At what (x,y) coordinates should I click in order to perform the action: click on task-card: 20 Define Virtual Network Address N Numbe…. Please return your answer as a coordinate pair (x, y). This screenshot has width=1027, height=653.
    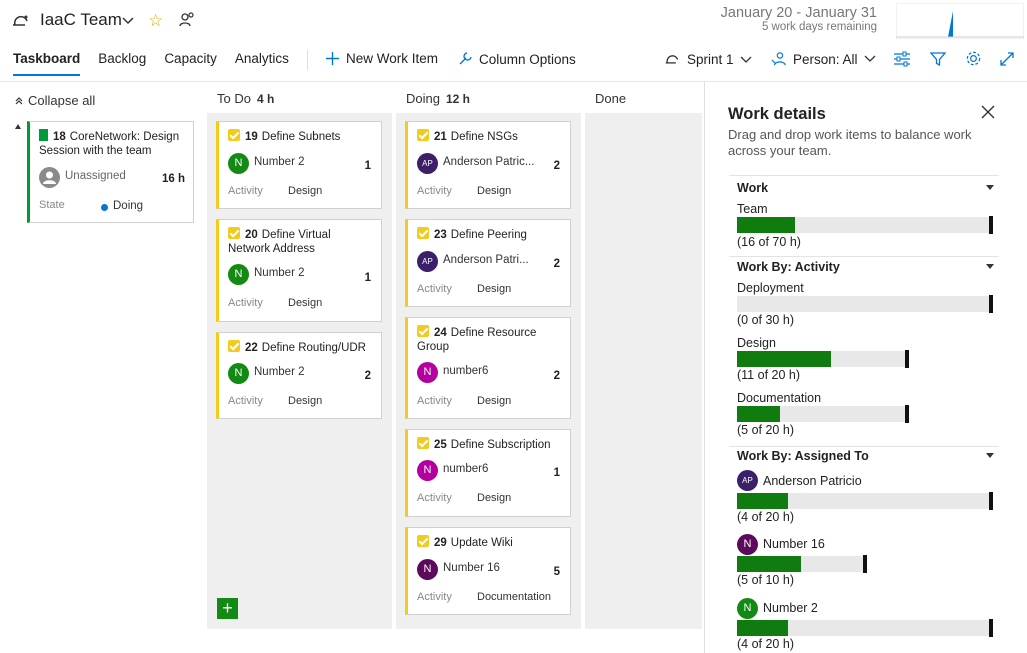
    Looking at the image, I should click on (299, 270).